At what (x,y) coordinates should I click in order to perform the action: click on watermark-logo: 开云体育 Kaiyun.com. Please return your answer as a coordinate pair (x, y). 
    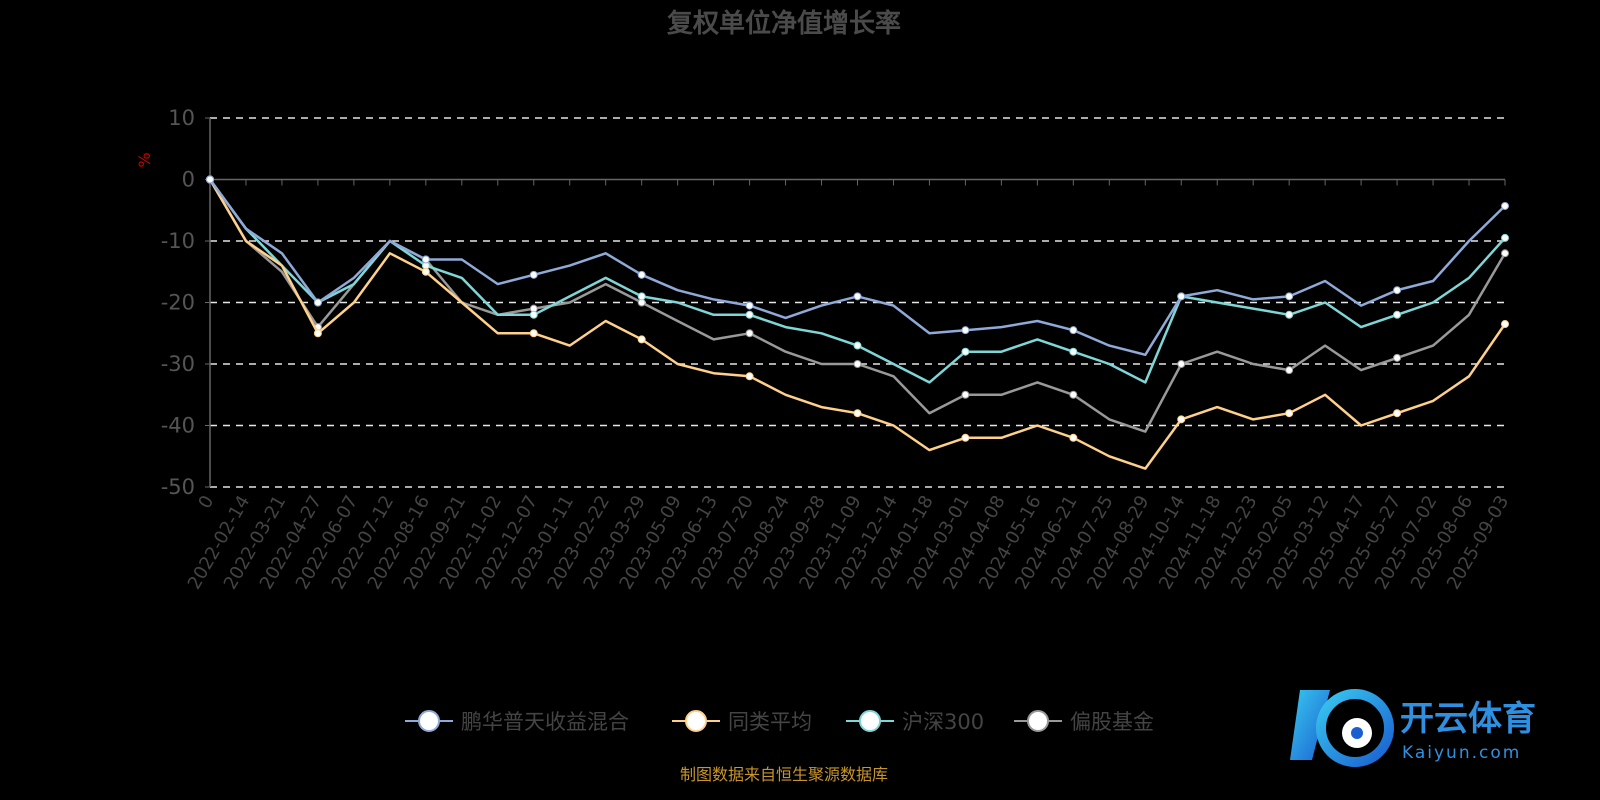
    Looking at the image, I should click on (1413, 728).